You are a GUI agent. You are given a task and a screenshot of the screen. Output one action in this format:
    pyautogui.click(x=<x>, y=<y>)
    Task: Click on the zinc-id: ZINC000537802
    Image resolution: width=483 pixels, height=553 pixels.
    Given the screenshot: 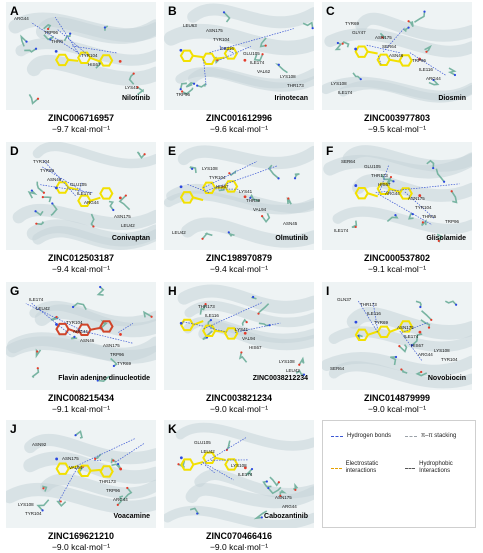 What is the action you would take?
    pyautogui.click(x=397, y=258)
    